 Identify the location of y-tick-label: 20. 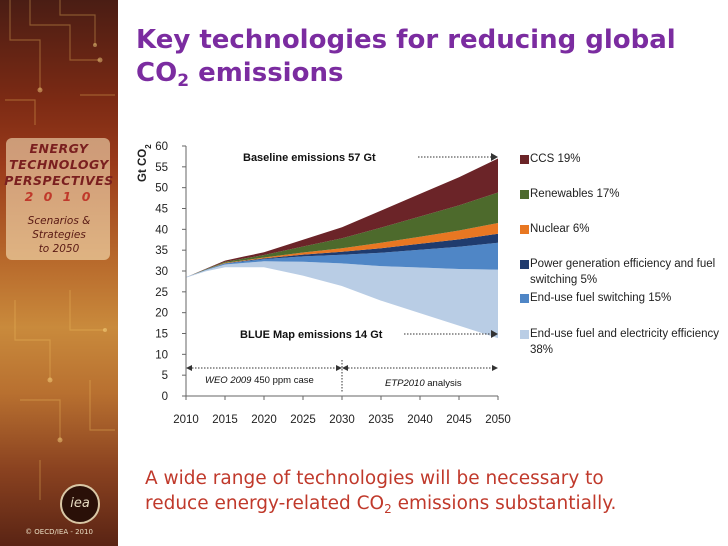
(161, 314).